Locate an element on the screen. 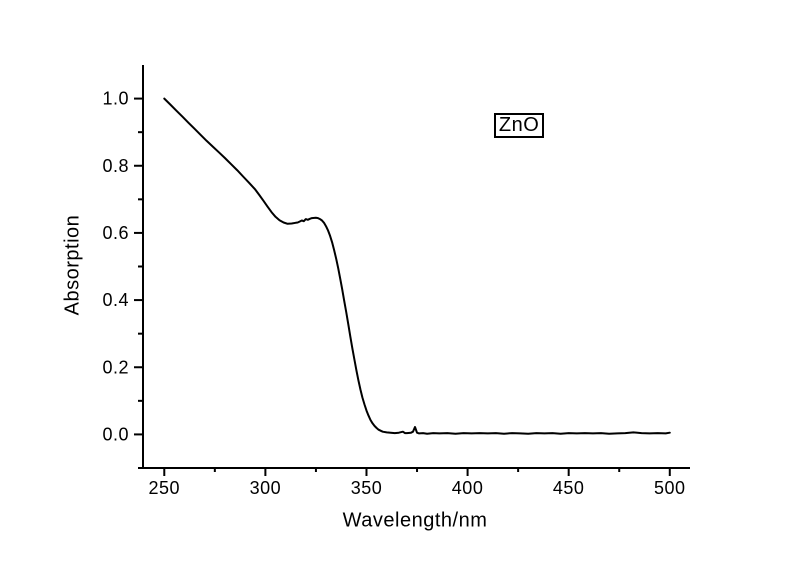  x-tick-label: 400 is located at coordinates (468, 488).